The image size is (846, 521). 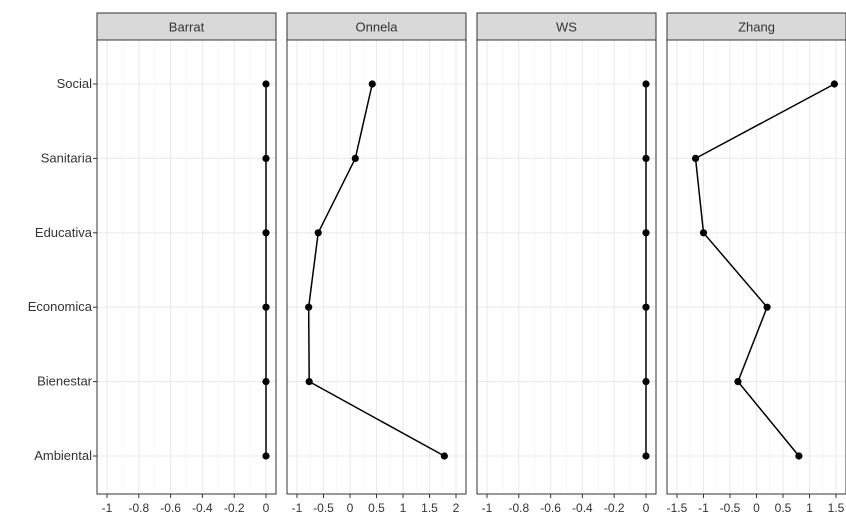 What do you see at coordinates (63, 455) in the screenshot?
I see `y-tick-label: Ambiental` at bounding box center [63, 455].